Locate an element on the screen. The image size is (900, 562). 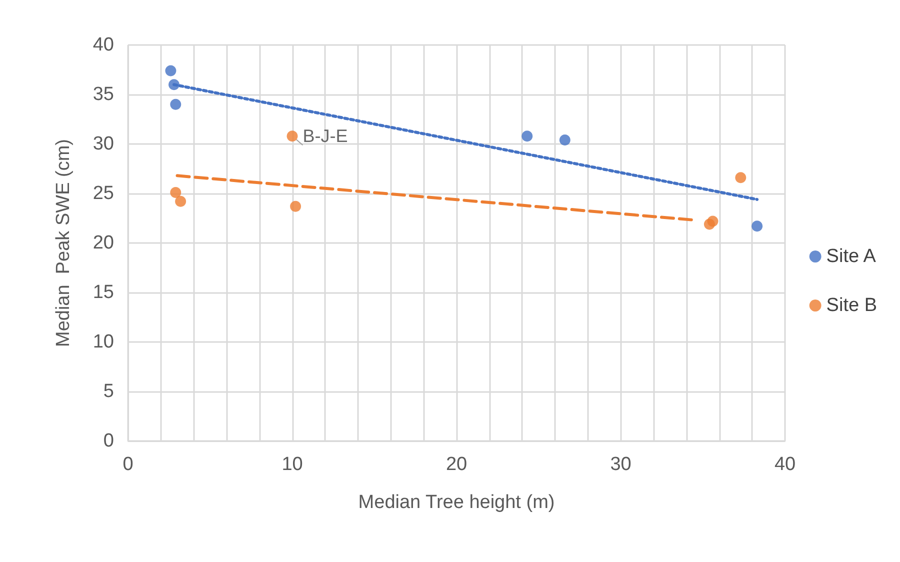
y-tick-label: 40 is located at coordinates (103, 45).